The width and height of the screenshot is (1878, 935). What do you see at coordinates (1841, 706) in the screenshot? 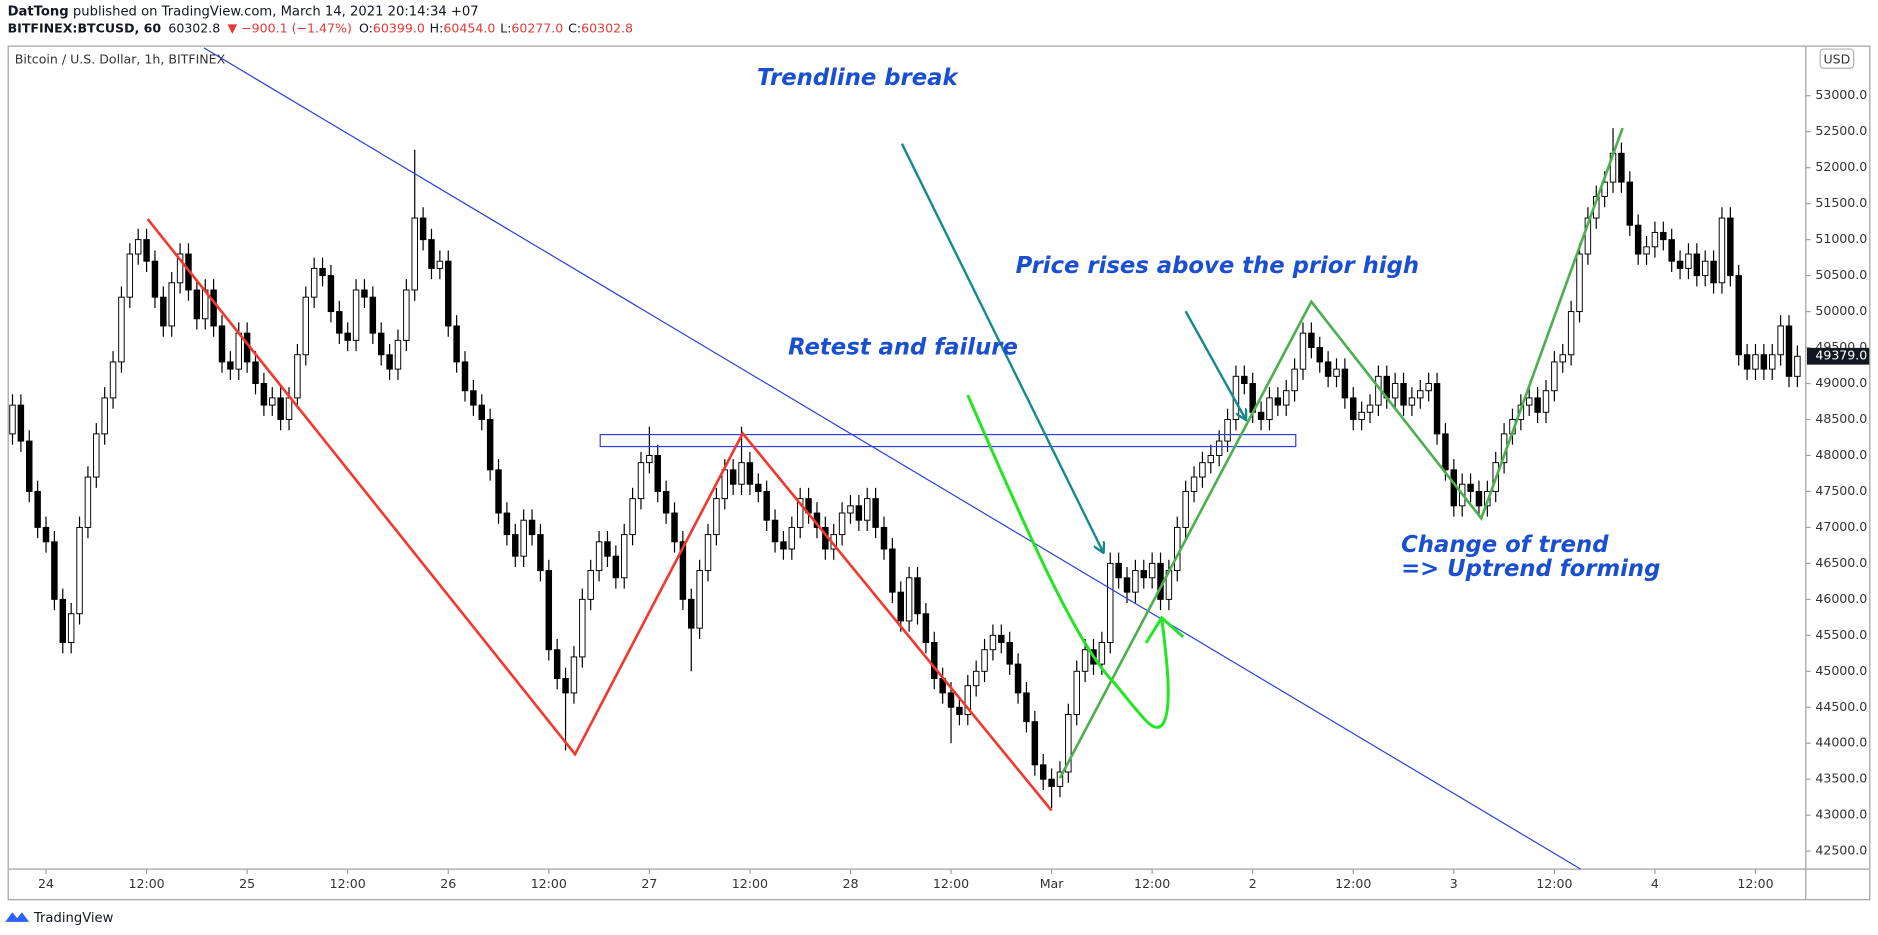
I see `y-tick-label: 44500.0` at bounding box center [1841, 706].